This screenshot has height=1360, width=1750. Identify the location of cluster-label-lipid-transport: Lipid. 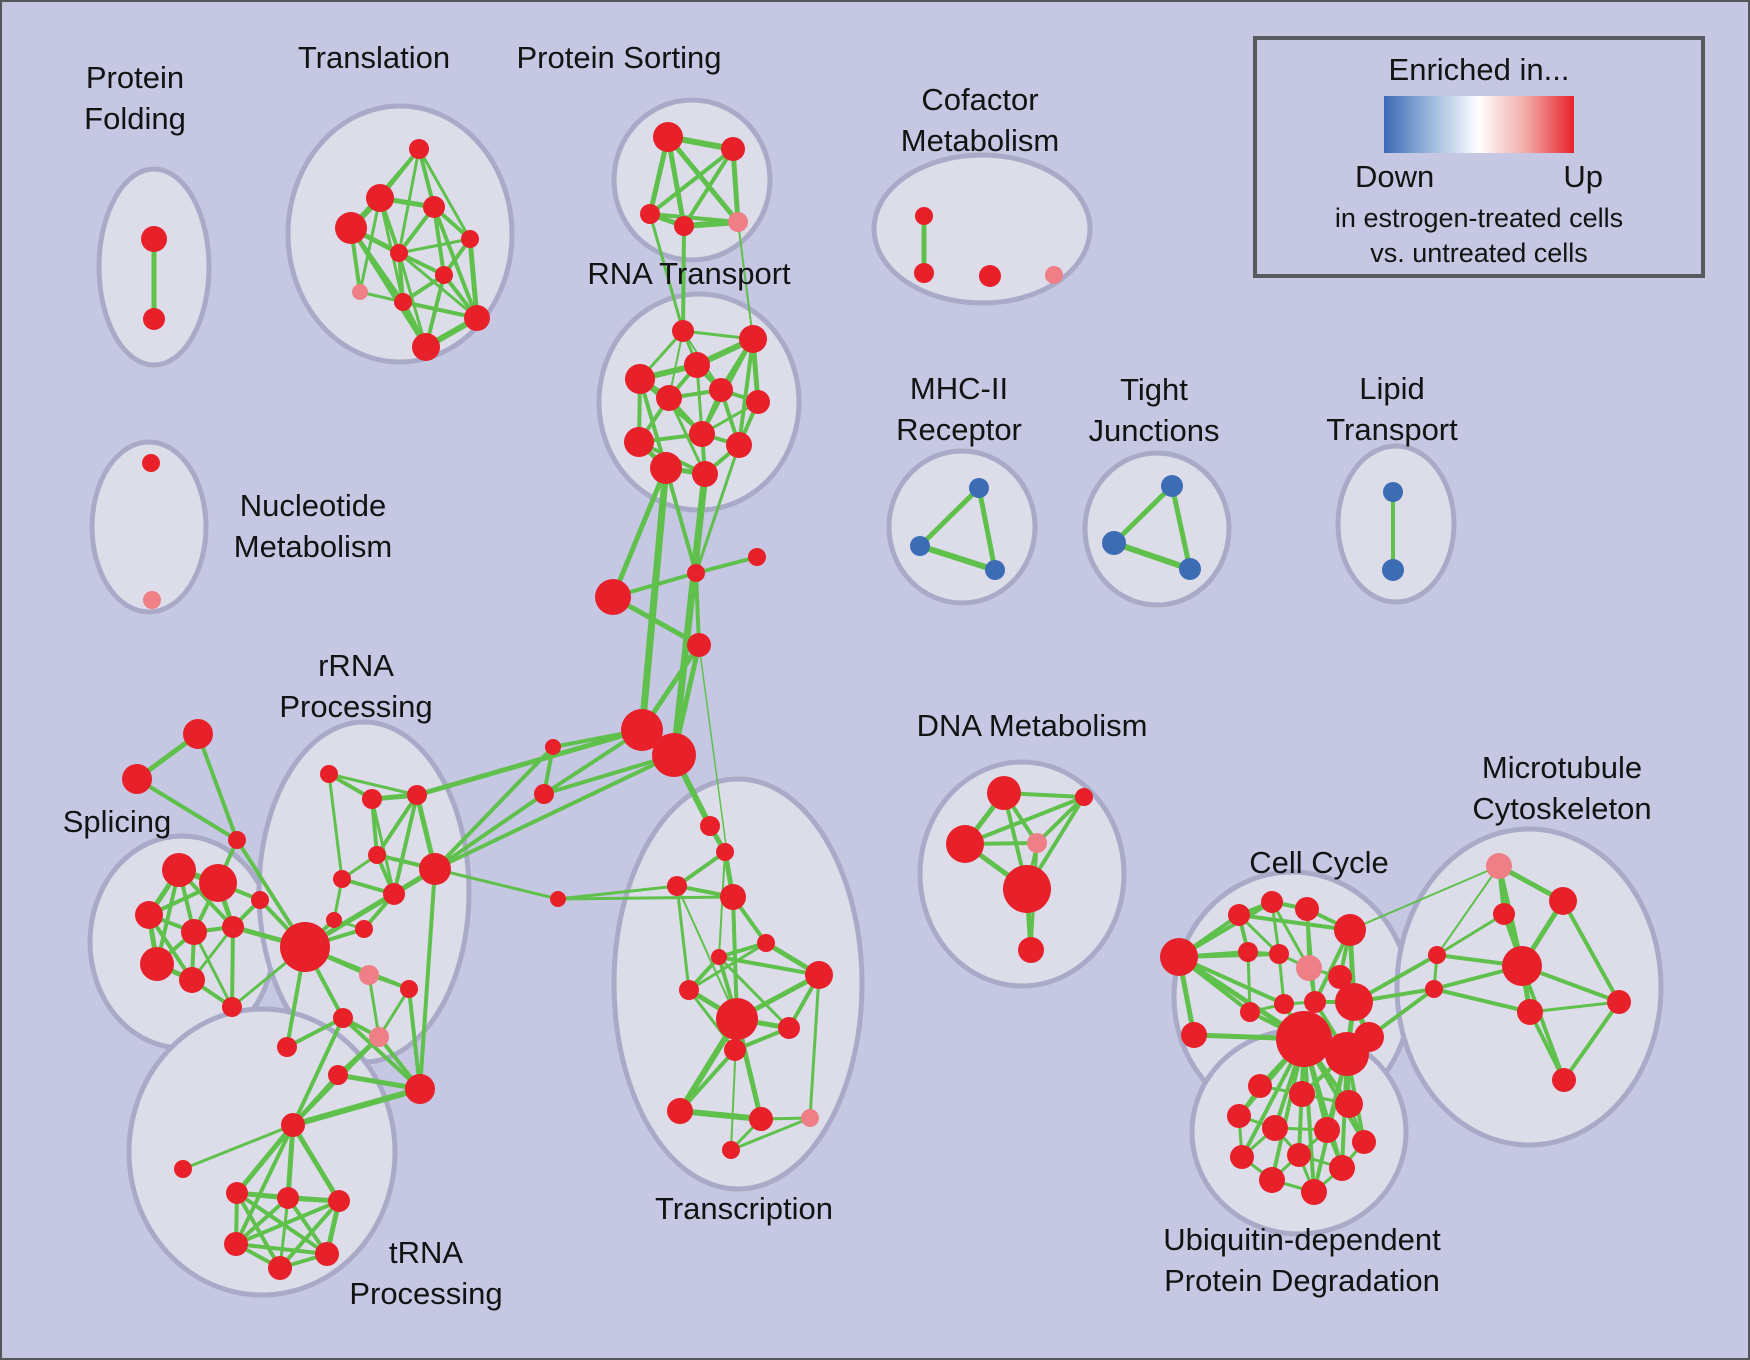
(1392, 388).